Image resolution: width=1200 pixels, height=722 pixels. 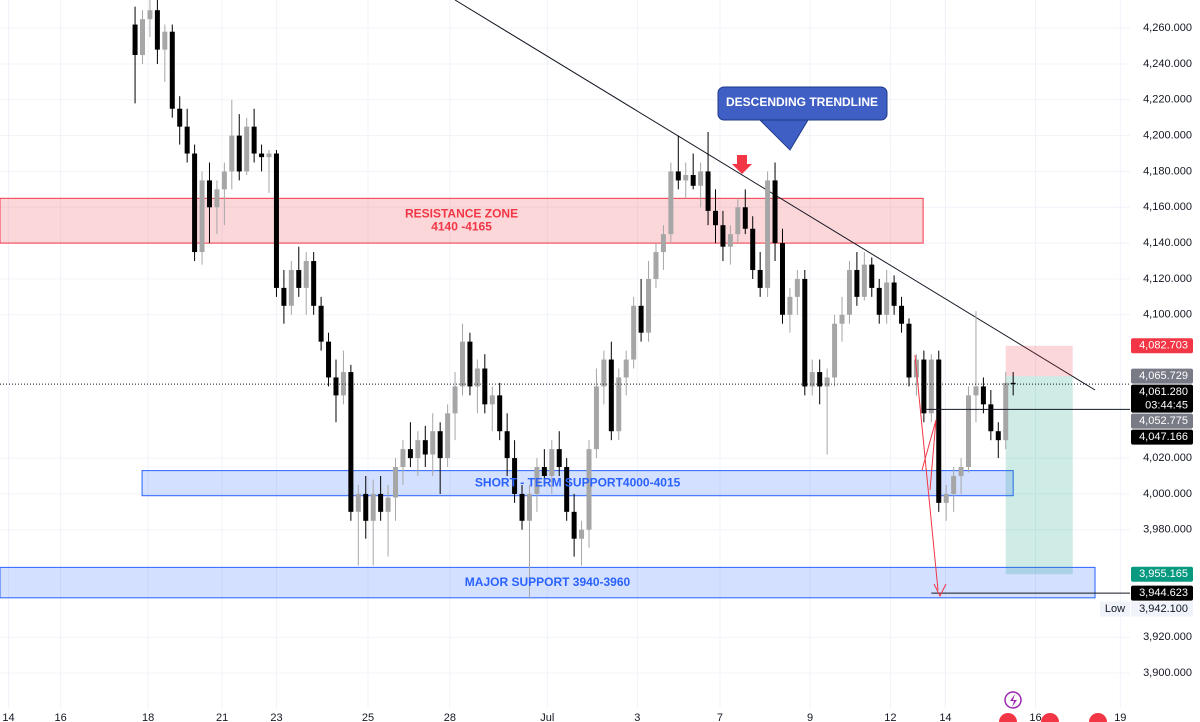 I want to click on low-label-box, so click(x=1162, y=609).